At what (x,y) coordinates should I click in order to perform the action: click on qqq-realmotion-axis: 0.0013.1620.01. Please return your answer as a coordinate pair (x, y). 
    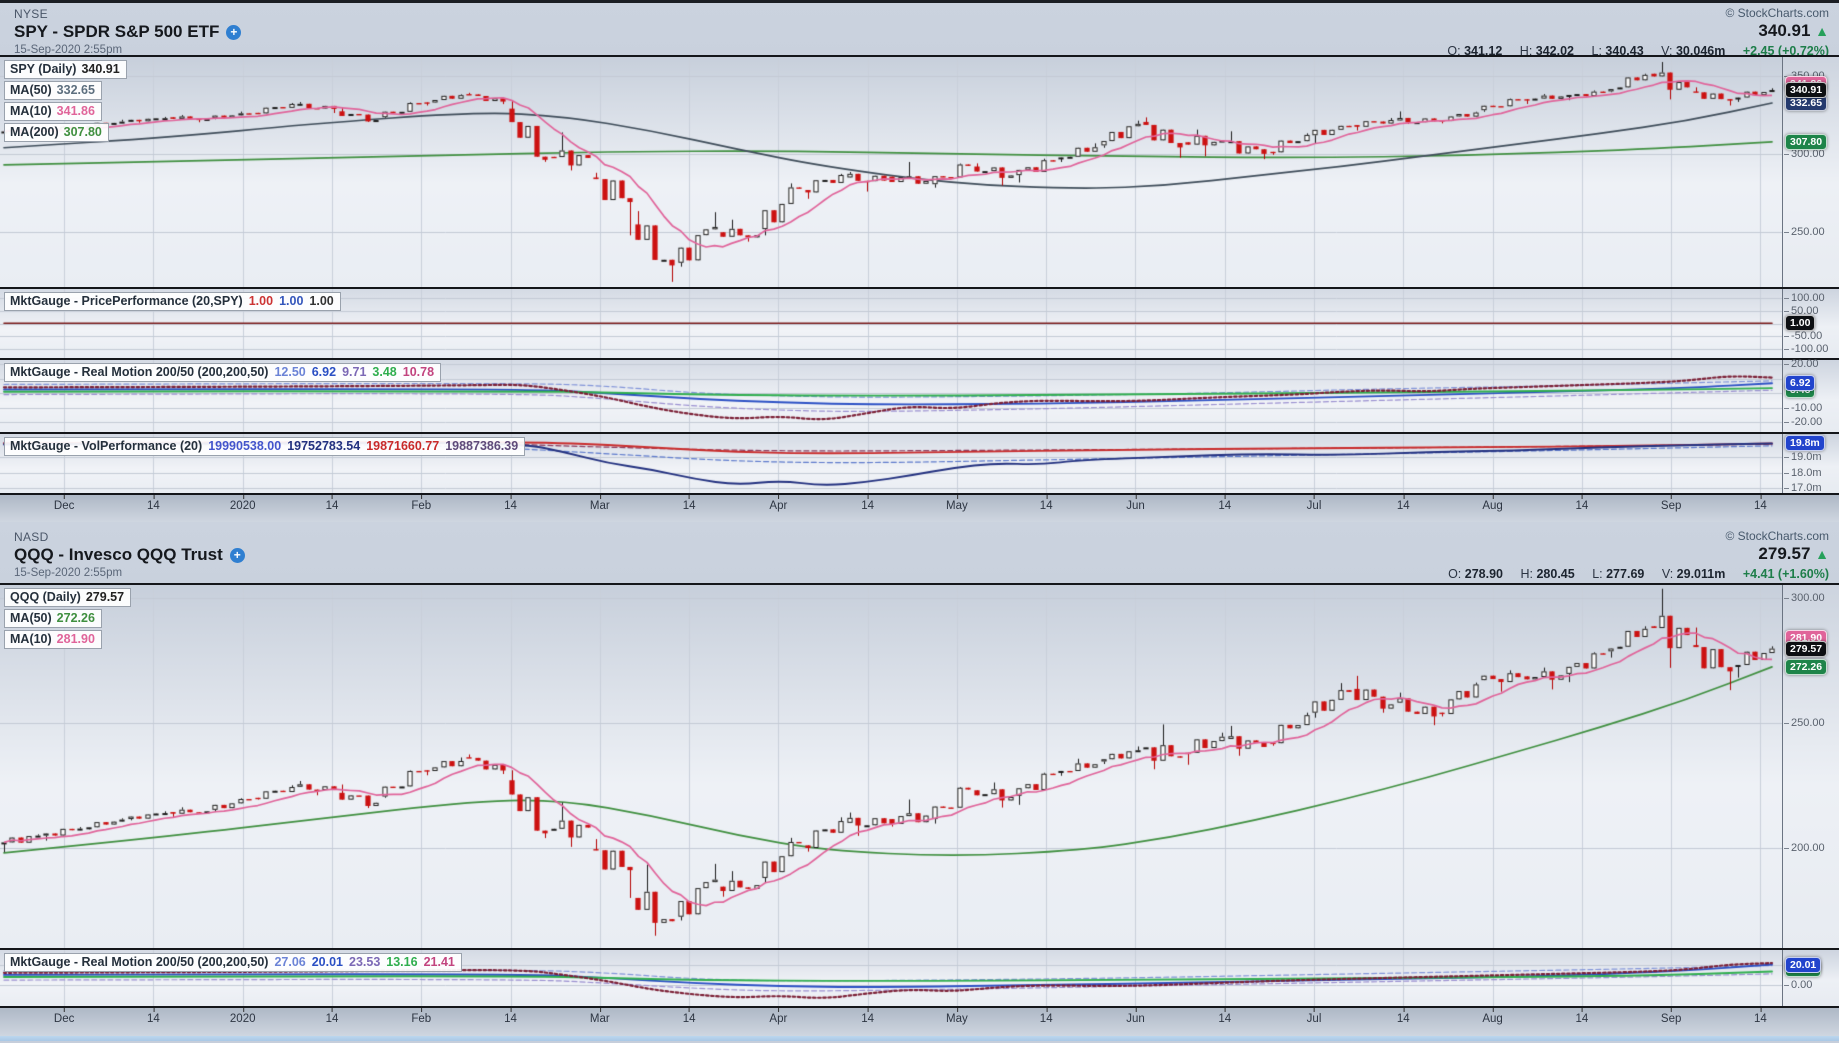
    Looking at the image, I should click on (1810, 978).